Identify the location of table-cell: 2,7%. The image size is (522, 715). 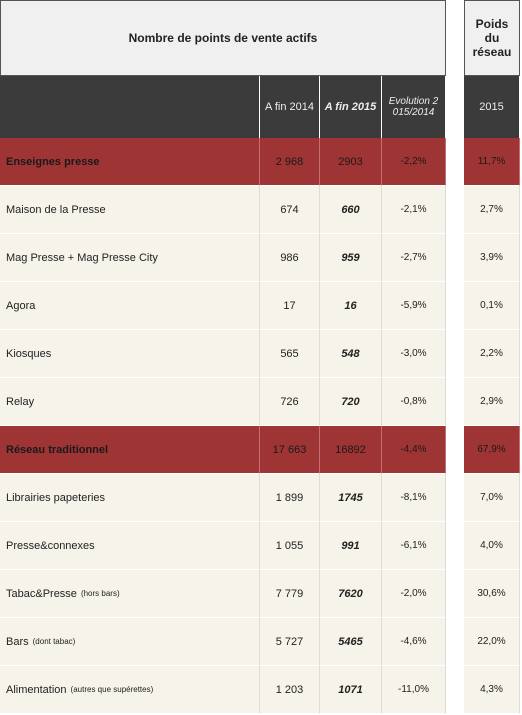
(492, 210).